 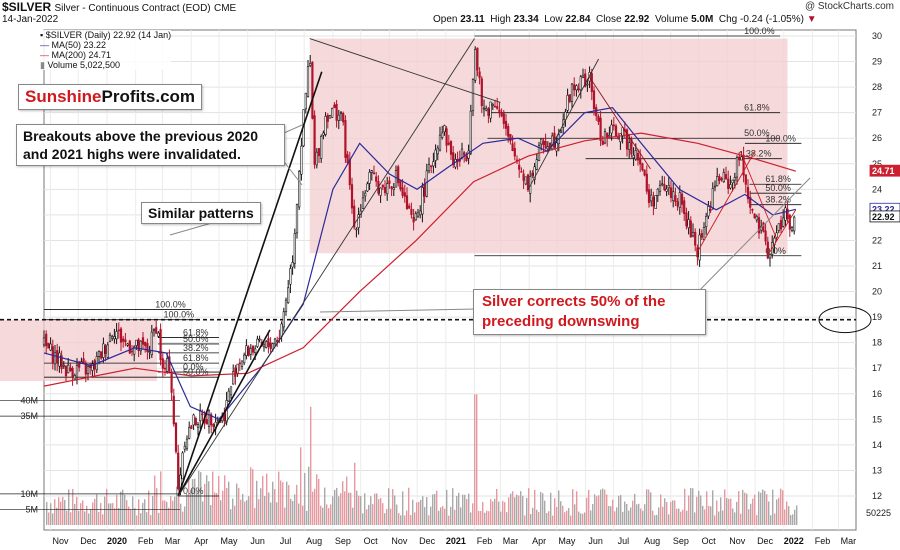 I want to click on fib-level-label: 50.0%, so click(x=757, y=133).